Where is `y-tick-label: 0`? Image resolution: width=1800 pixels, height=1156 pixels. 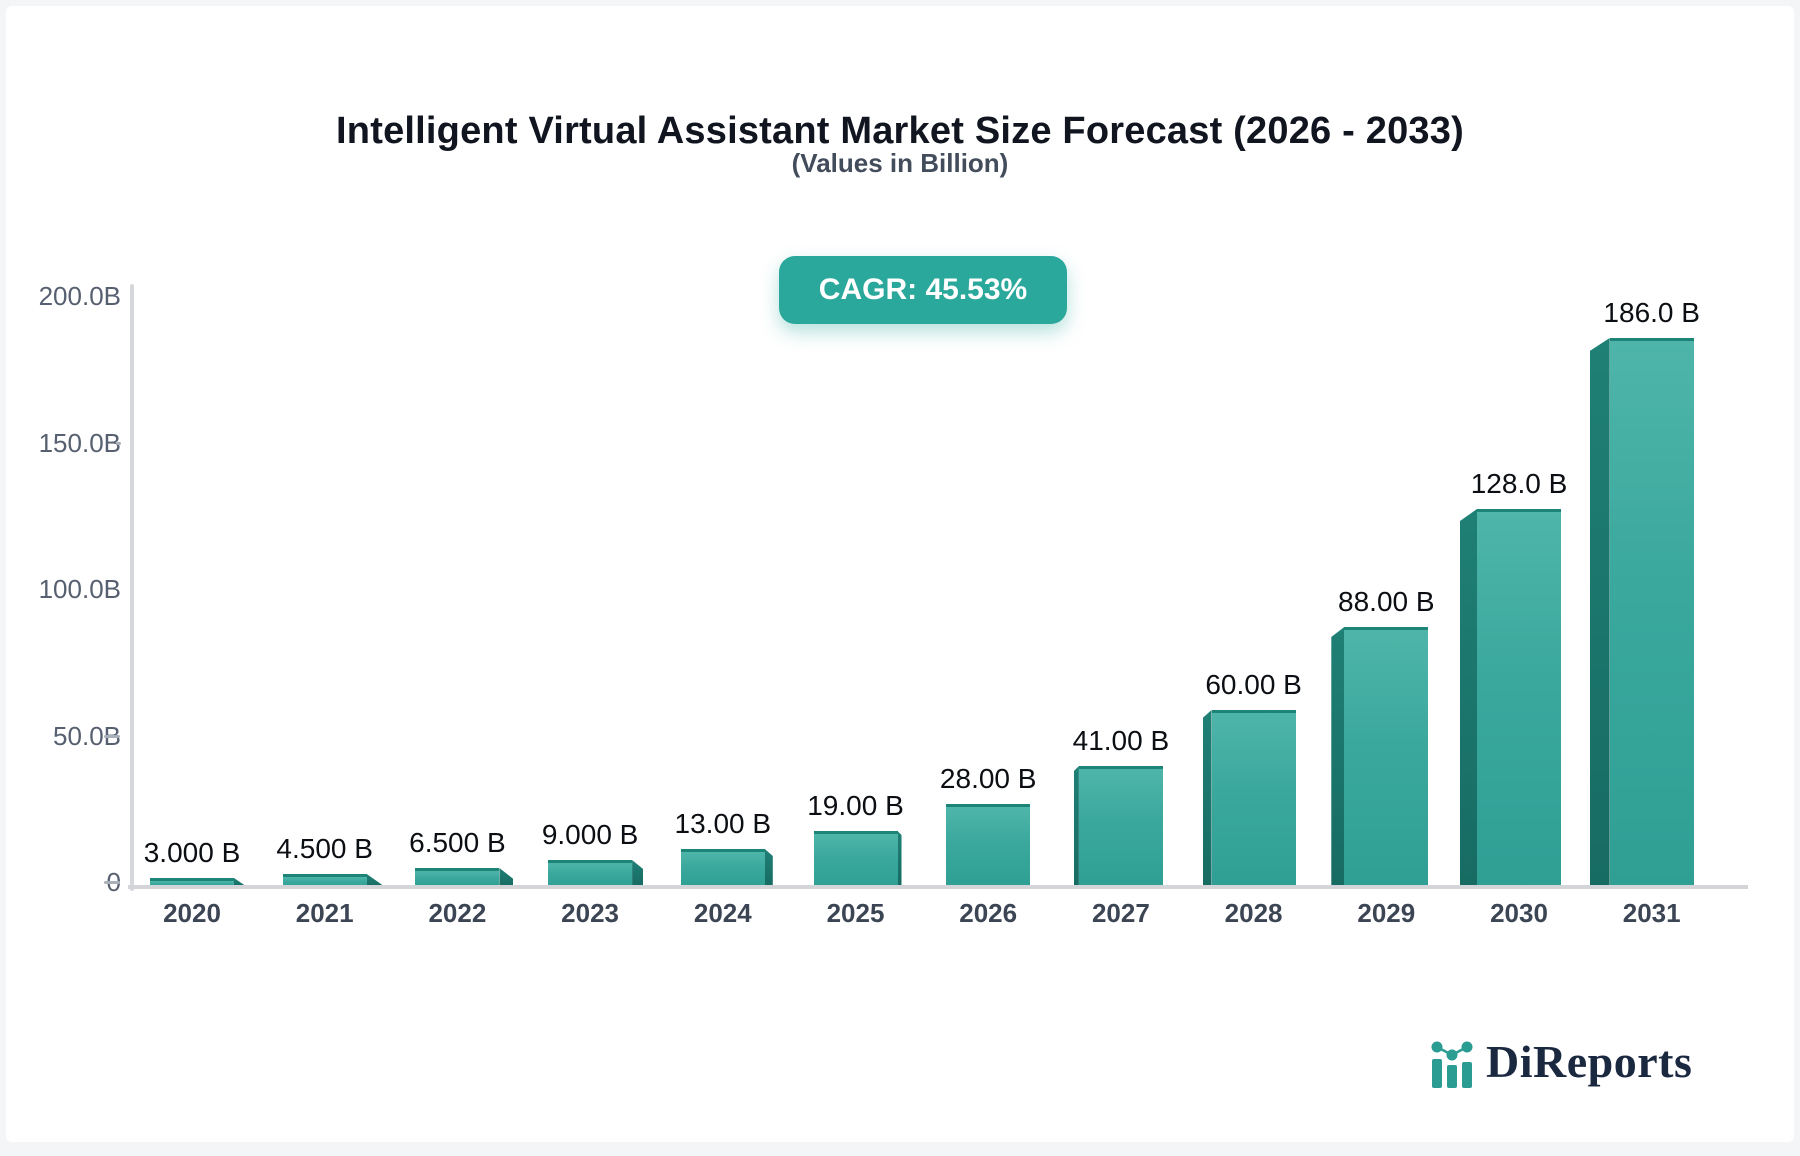 y-tick-label: 0 is located at coordinates (60, 882).